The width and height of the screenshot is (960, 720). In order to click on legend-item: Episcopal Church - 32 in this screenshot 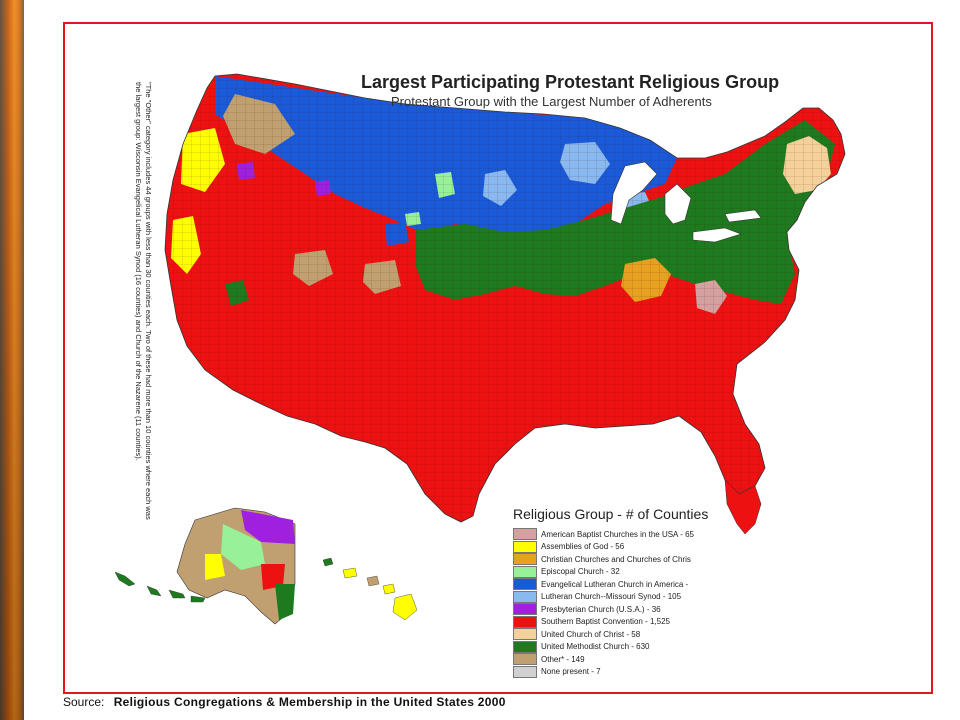, I will do `click(621, 572)`.